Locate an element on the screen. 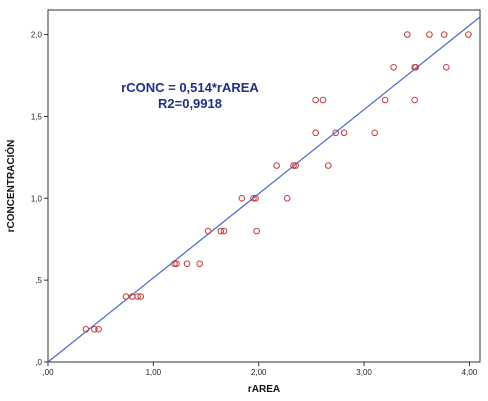 Image resolution: width=488 pixels, height=401 pixels. y-tick-label: 2,0 is located at coordinates (37, 35).